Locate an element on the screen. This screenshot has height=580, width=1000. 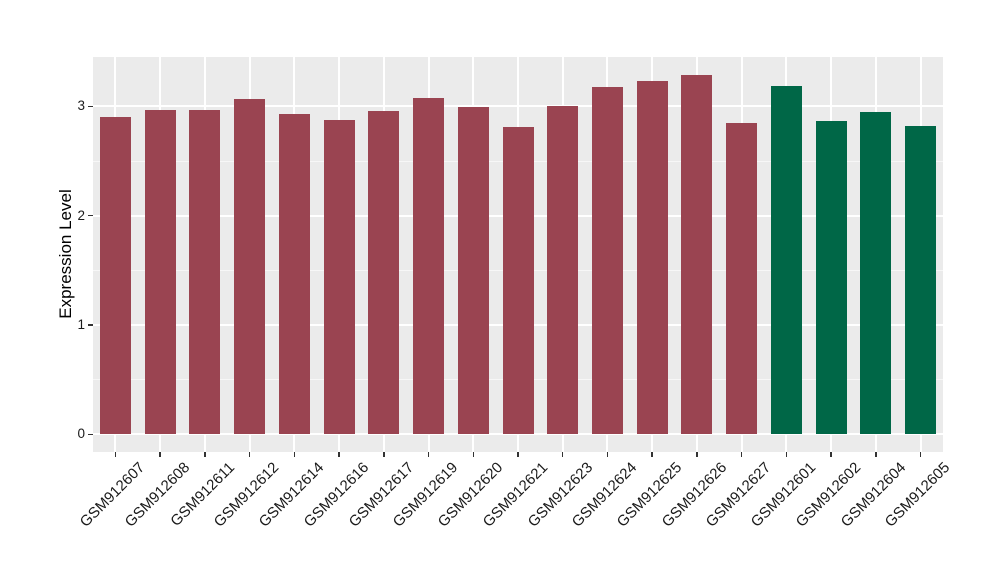
bar-GSM912623 is located at coordinates (563, 270).